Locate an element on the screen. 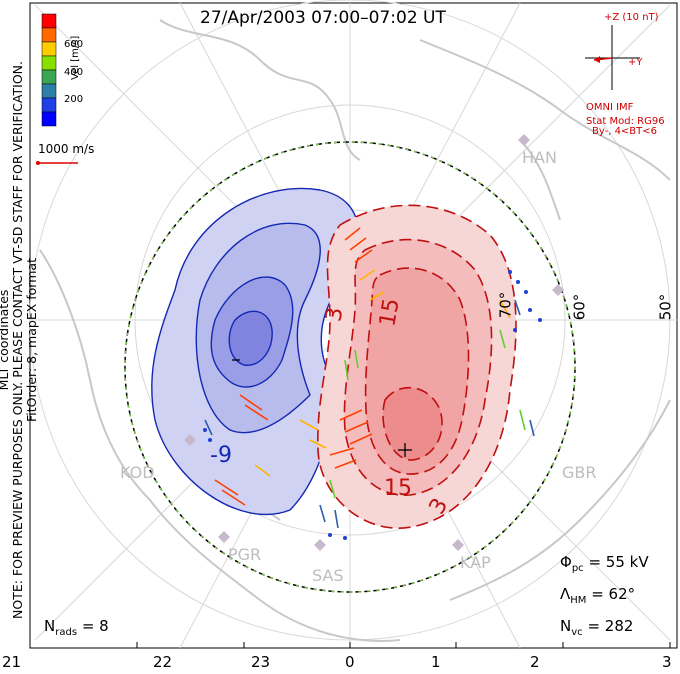  potential-extrema is located at coordinates (322, 408).